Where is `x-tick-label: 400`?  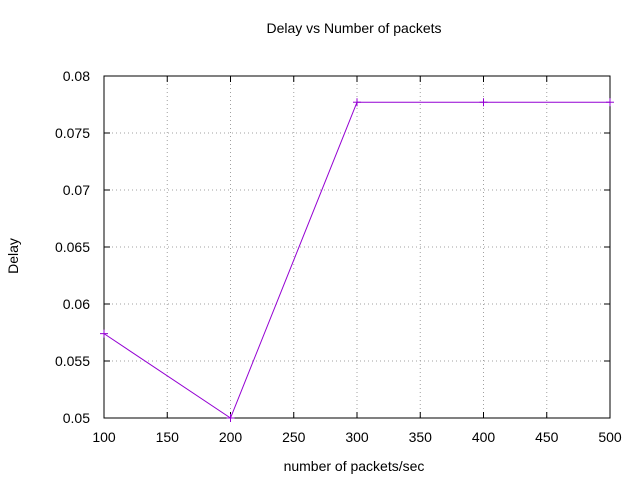 x-tick-label: 400 is located at coordinates (484, 437).